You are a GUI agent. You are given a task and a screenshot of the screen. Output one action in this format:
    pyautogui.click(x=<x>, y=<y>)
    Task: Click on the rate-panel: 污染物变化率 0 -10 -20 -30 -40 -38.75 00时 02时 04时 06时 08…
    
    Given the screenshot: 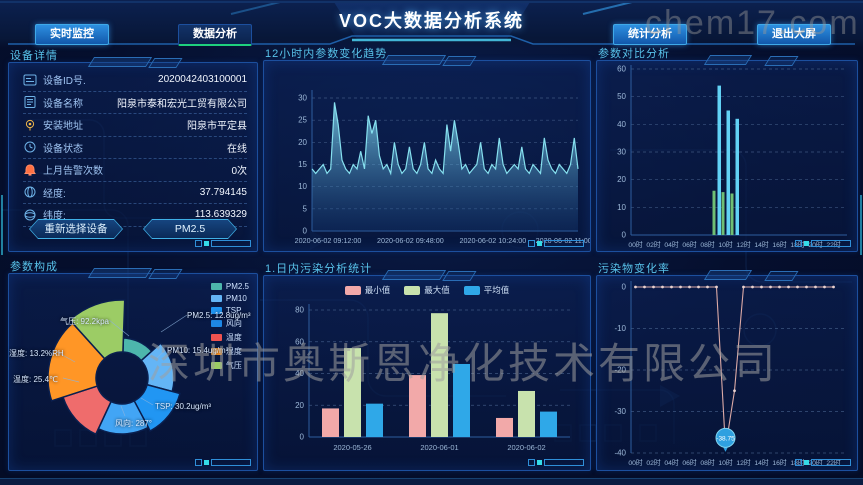 What is the action you would take?
    pyautogui.click(x=727, y=367)
    